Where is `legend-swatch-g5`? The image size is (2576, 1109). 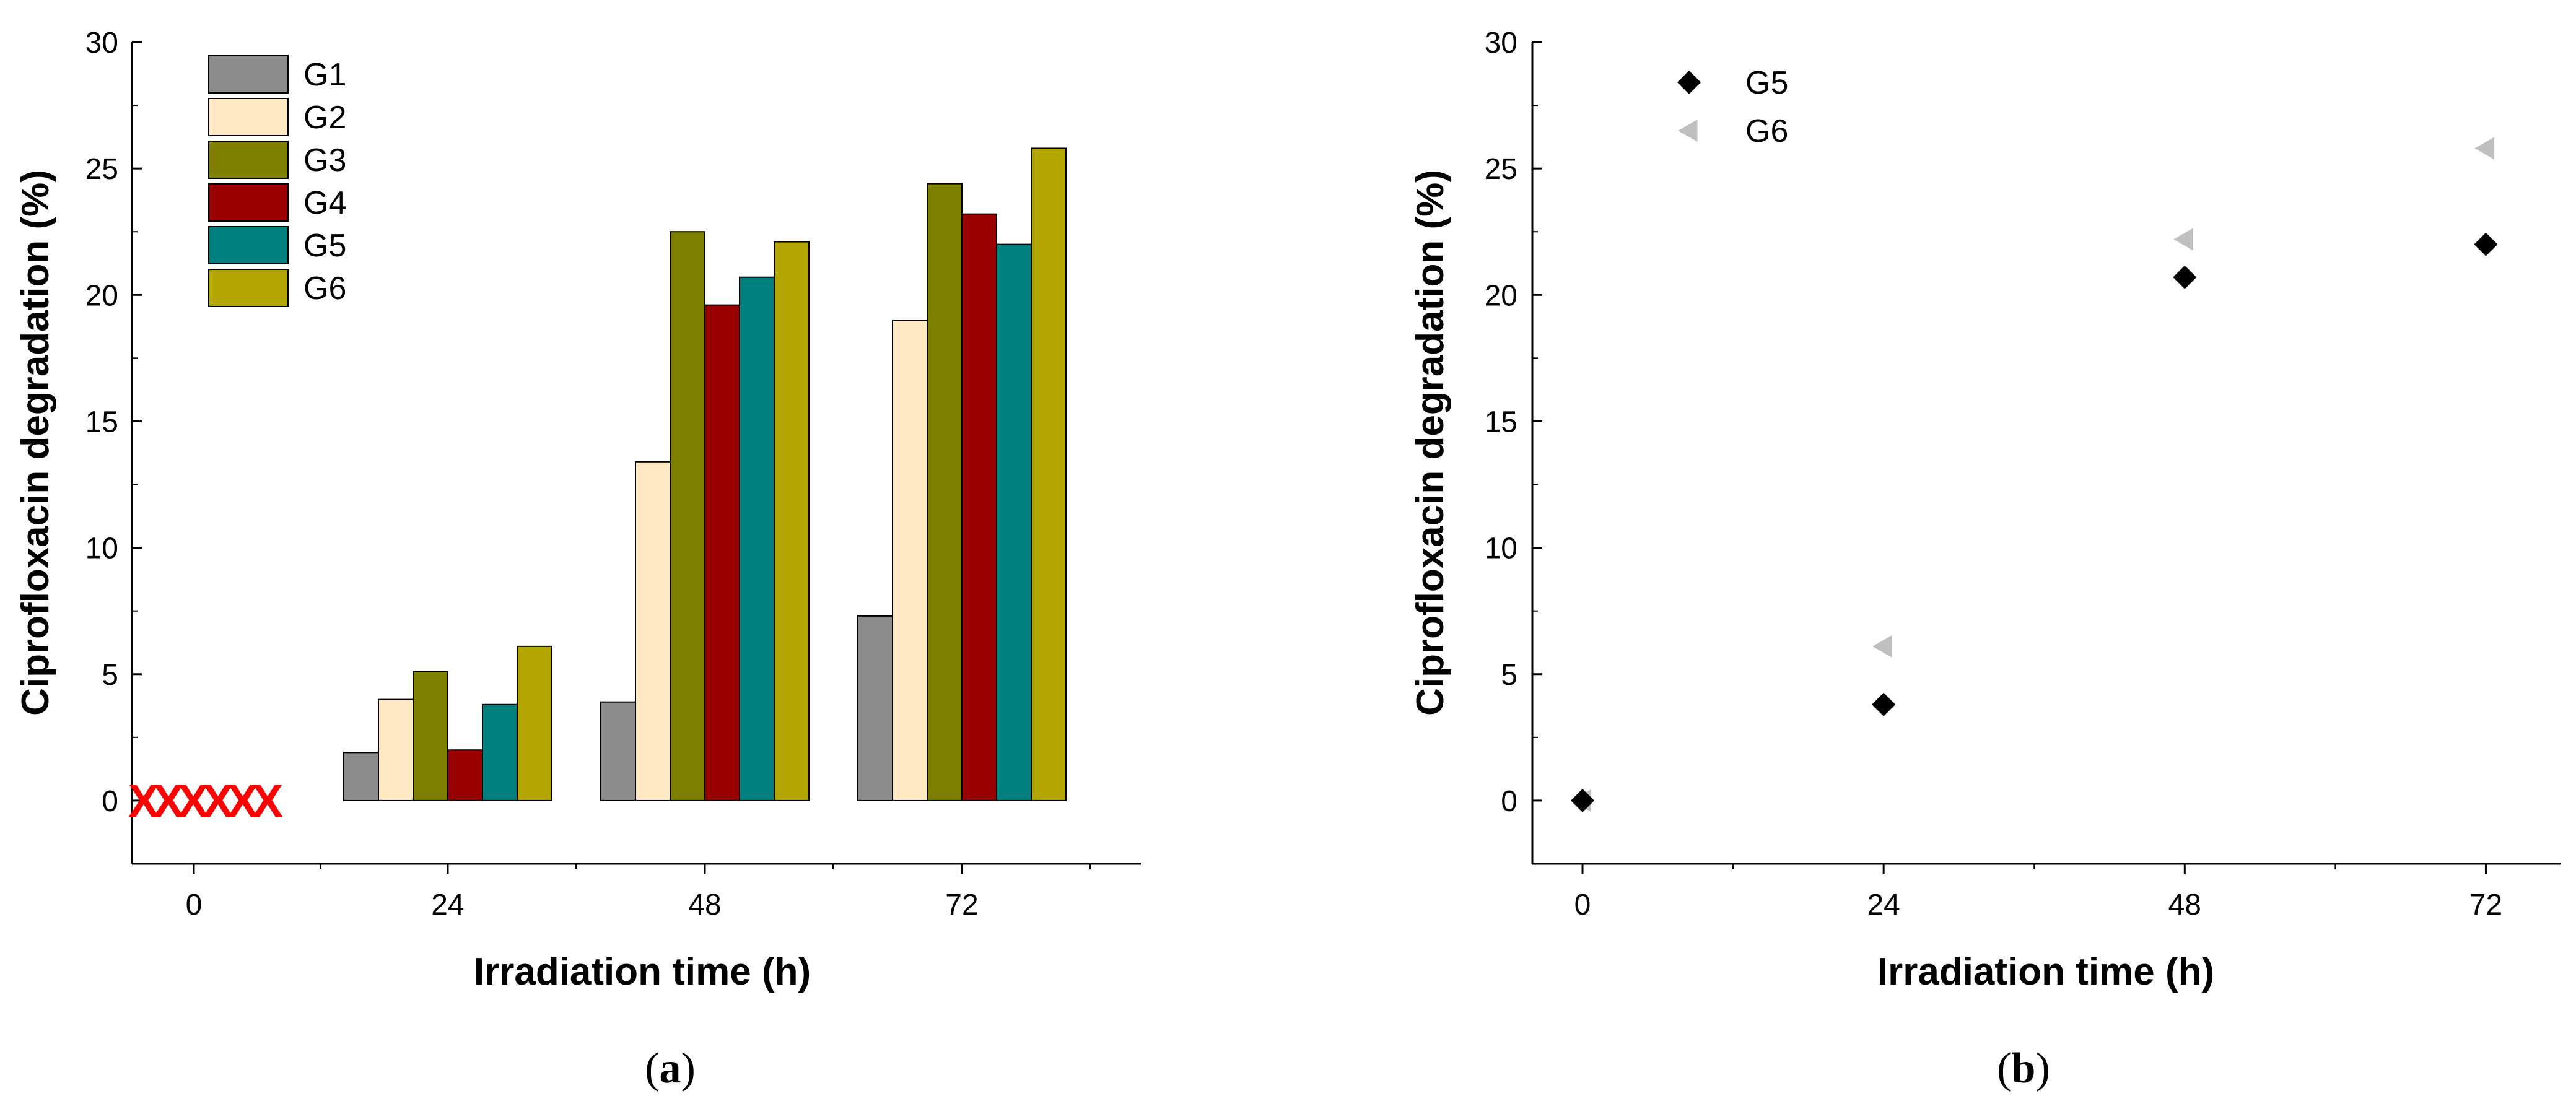
legend-swatch-g5 is located at coordinates (248, 245).